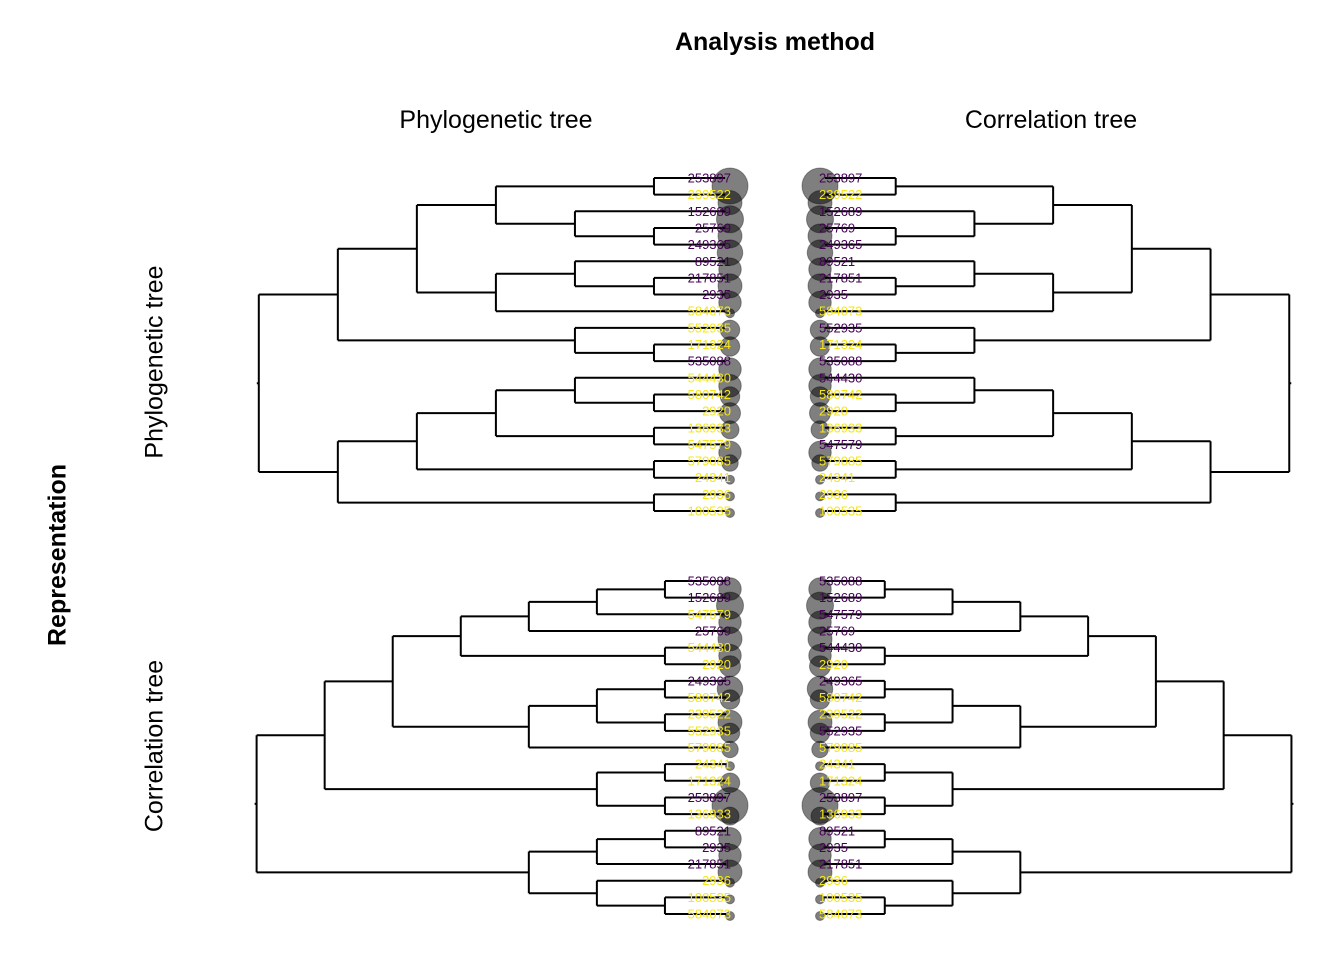  What do you see at coordinates (496, 120) in the screenshot?
I see `column-header-phylogenetic: Phylogenetic tree` at bounding box center [496, 120].